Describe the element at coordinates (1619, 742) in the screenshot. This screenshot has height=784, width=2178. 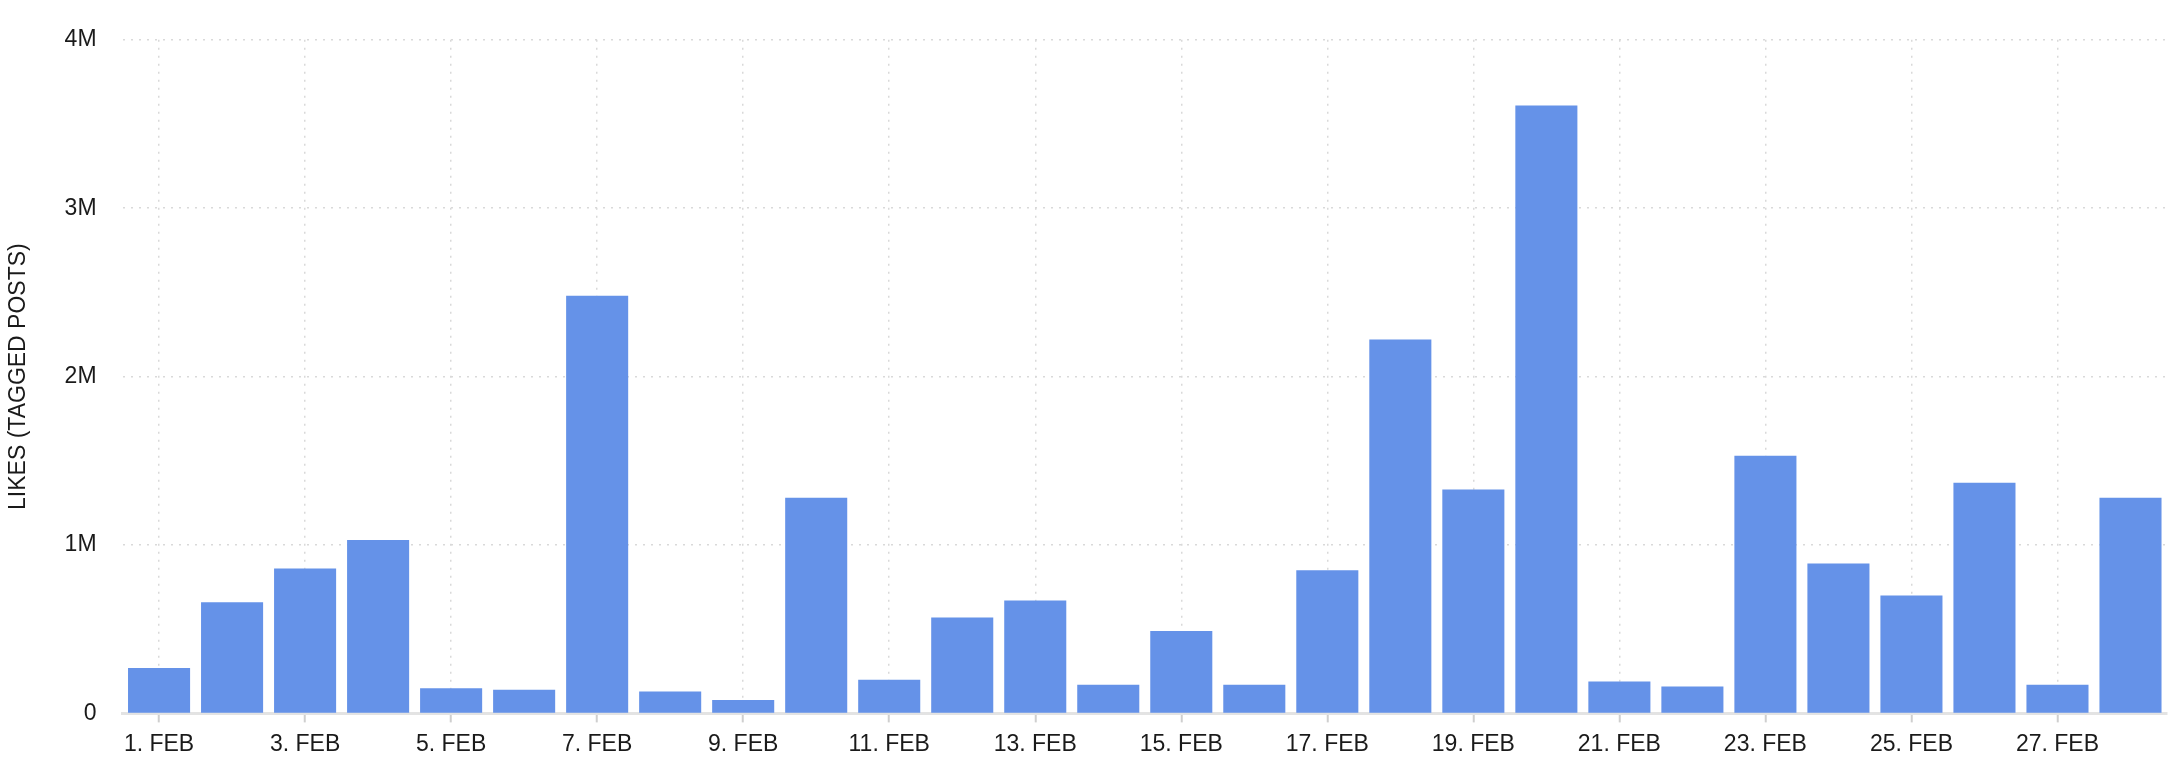
I see `x-tick-label: 21. FEB` at that location.